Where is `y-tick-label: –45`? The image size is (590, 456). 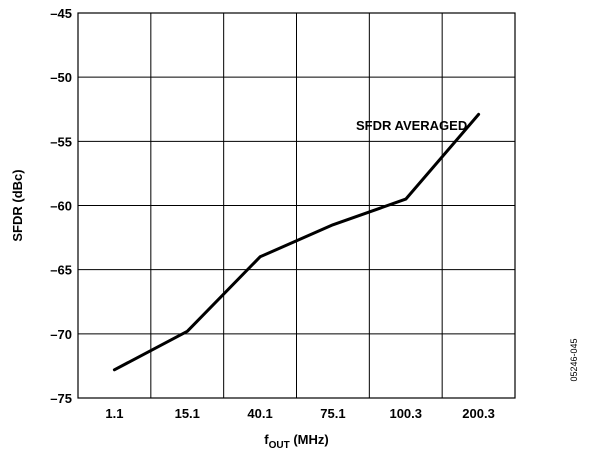
y-tick-label: –45 is located at coordinates (61, 13).